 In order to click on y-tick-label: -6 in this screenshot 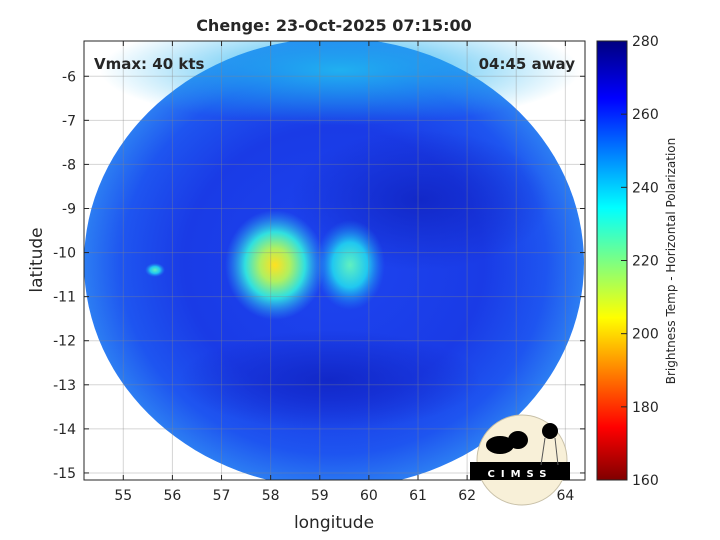, I will do `click(69, 77)`.